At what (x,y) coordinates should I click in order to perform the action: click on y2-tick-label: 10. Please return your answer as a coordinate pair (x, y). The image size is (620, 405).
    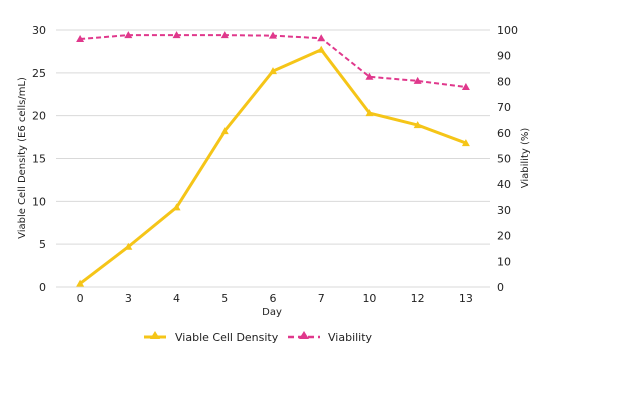
    Looking at the image, I should click on (504, 261).